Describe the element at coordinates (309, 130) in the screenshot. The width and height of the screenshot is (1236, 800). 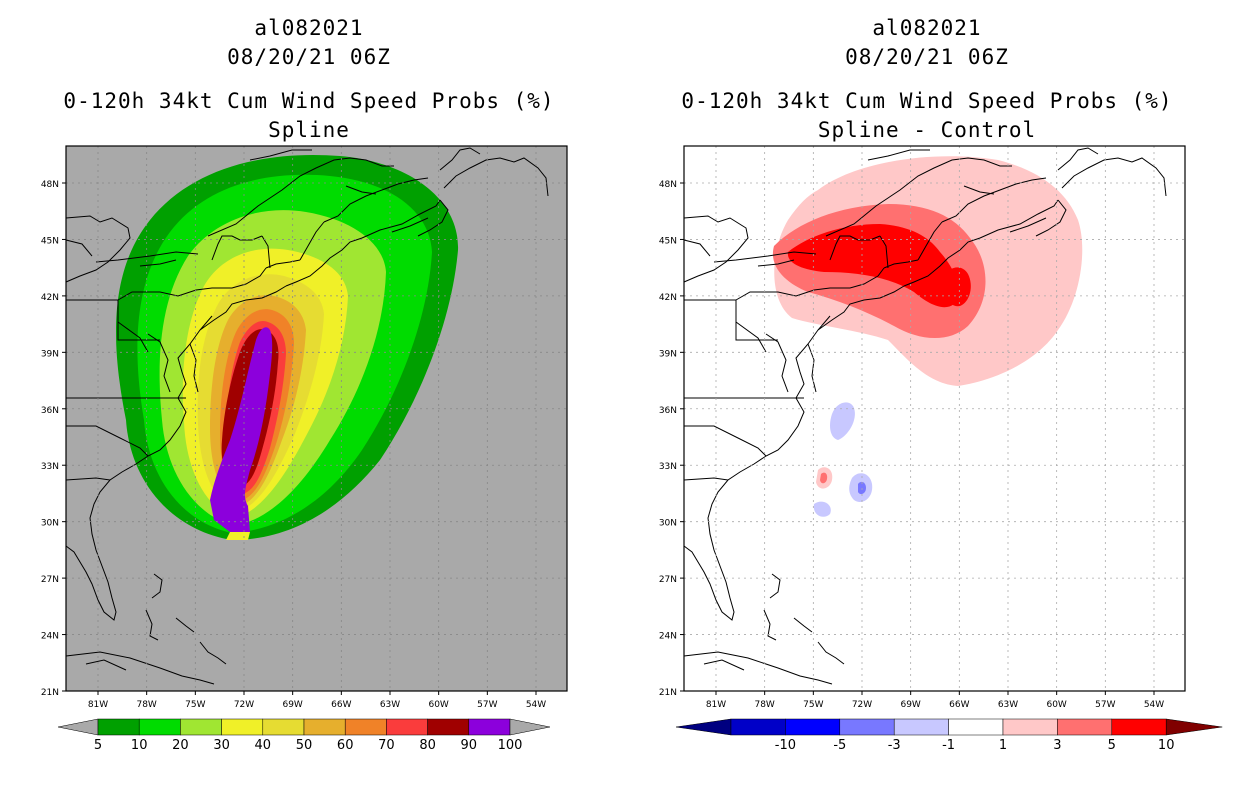
I see `subtitle: Spline` at that location.